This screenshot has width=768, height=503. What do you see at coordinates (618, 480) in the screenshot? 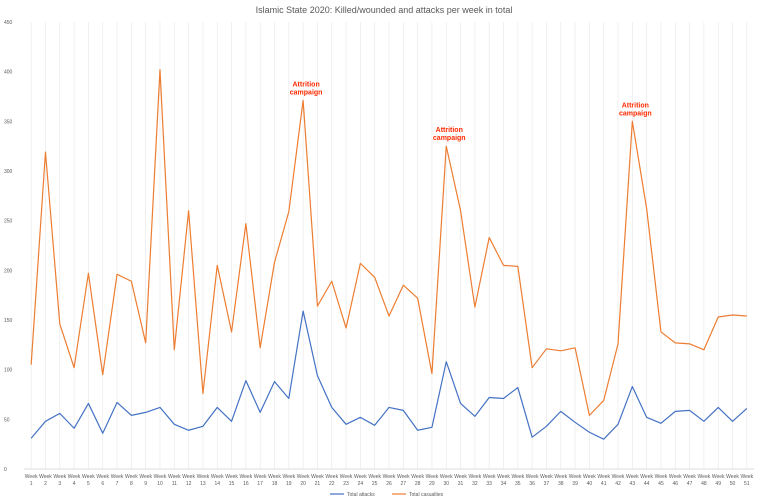
I see `x-tick-label: Week 42` at bounding box center [618, 480].